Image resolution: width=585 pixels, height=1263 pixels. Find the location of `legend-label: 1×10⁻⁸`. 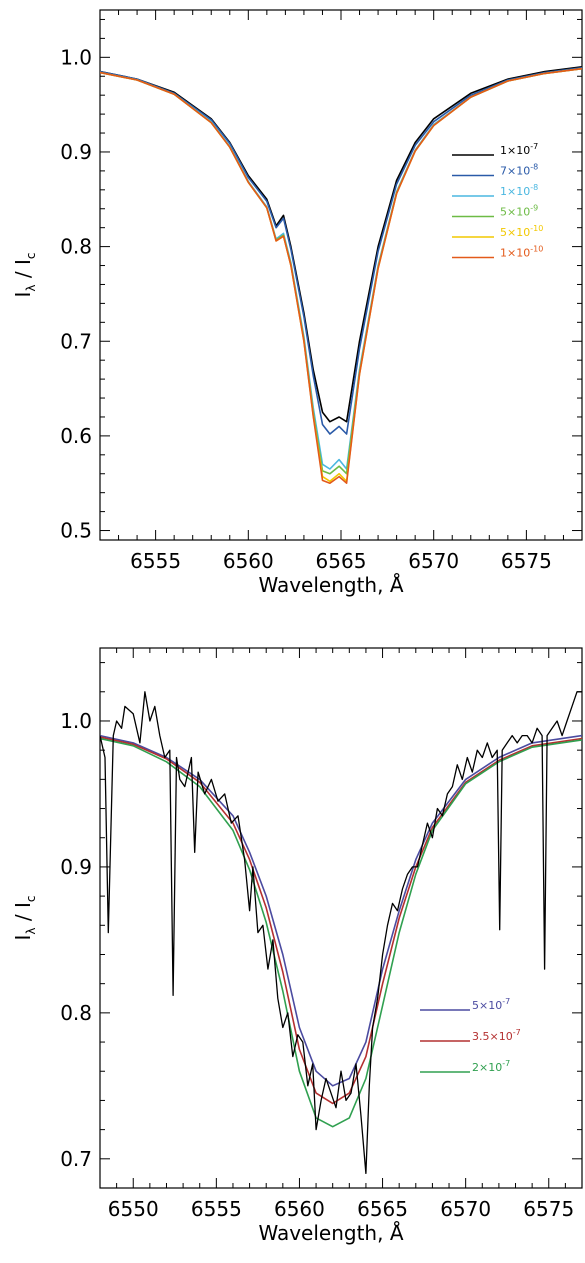

legend-label: 1×10⁻⁸ is located at coordinates (519, 190).